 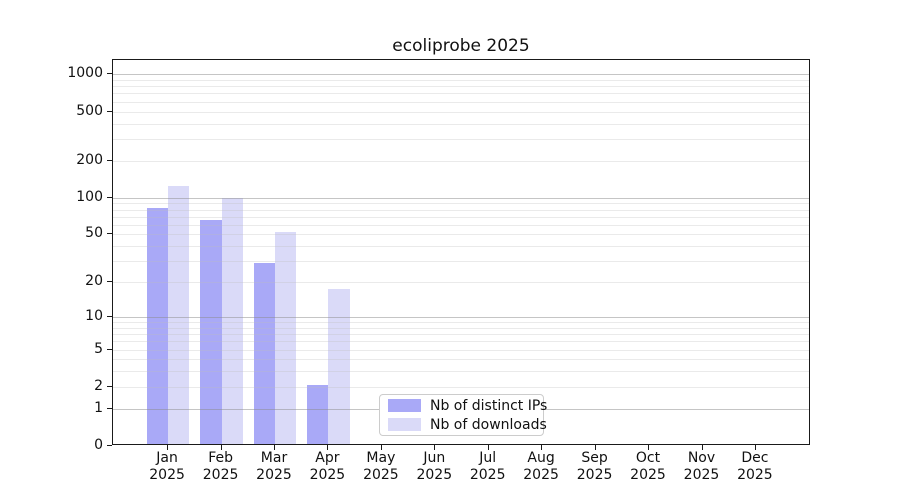 I want to click on y-tick-label: 200, so click(x=89, y=159).